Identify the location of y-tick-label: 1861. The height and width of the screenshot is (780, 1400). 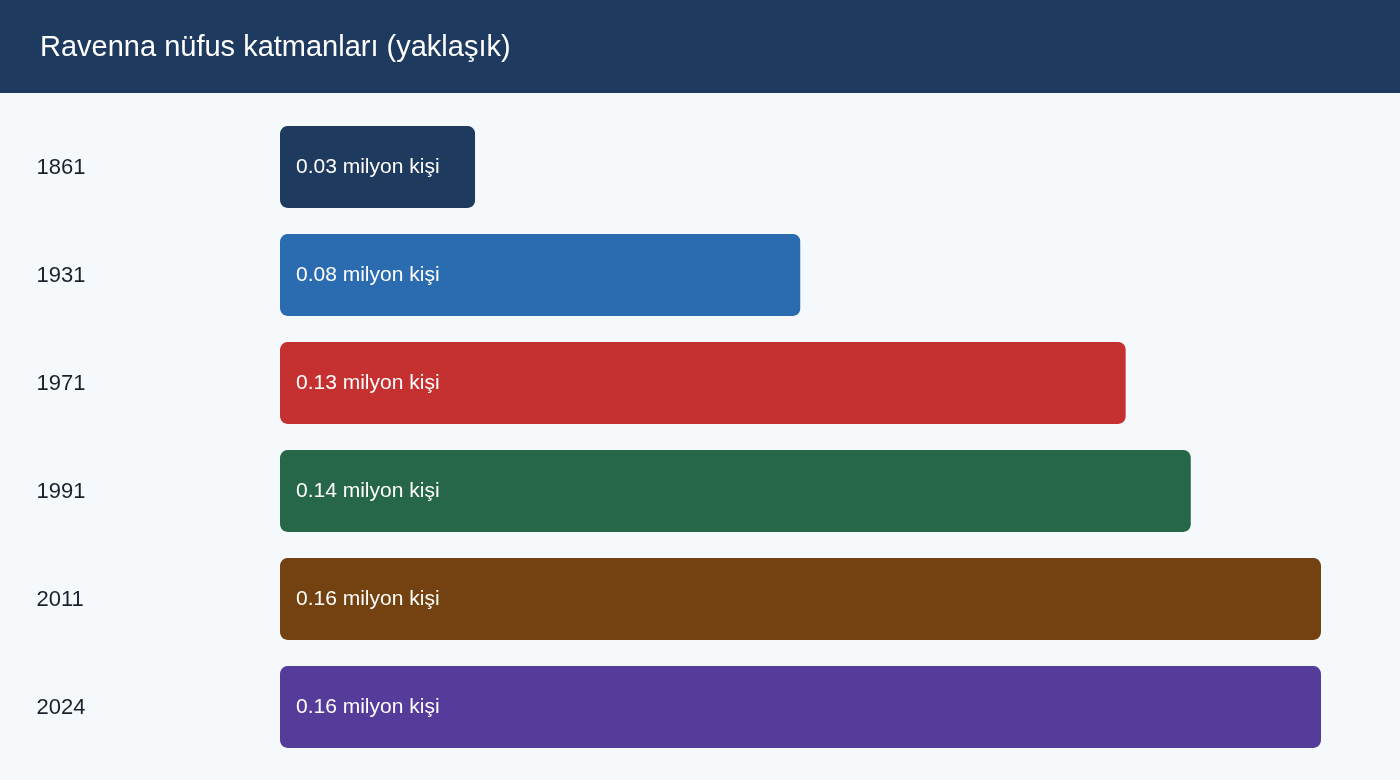
(61, 166).